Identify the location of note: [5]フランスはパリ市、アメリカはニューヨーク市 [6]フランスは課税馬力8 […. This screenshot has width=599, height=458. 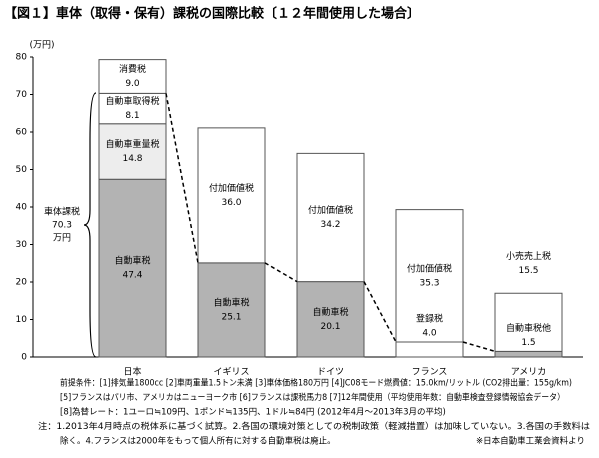
(312, 397).